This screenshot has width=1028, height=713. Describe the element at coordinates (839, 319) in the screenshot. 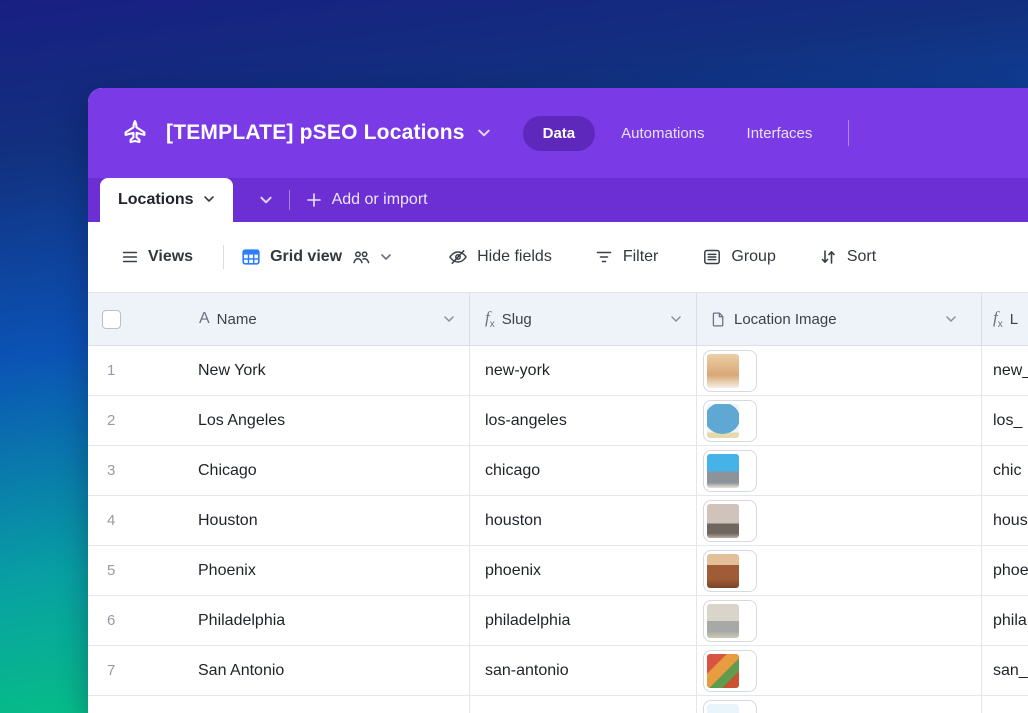

I see `column-header-location-image: Location Image` at that location.